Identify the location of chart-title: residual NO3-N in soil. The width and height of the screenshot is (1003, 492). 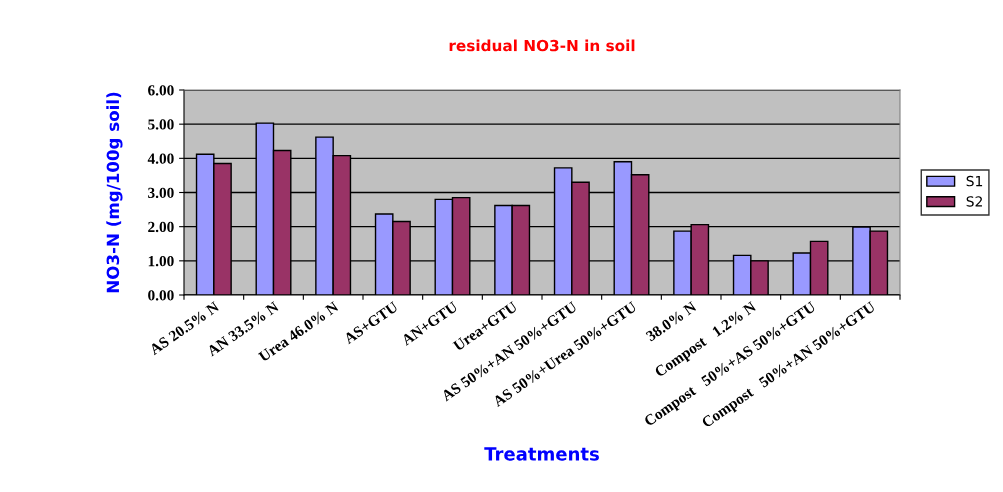
(542, 45).